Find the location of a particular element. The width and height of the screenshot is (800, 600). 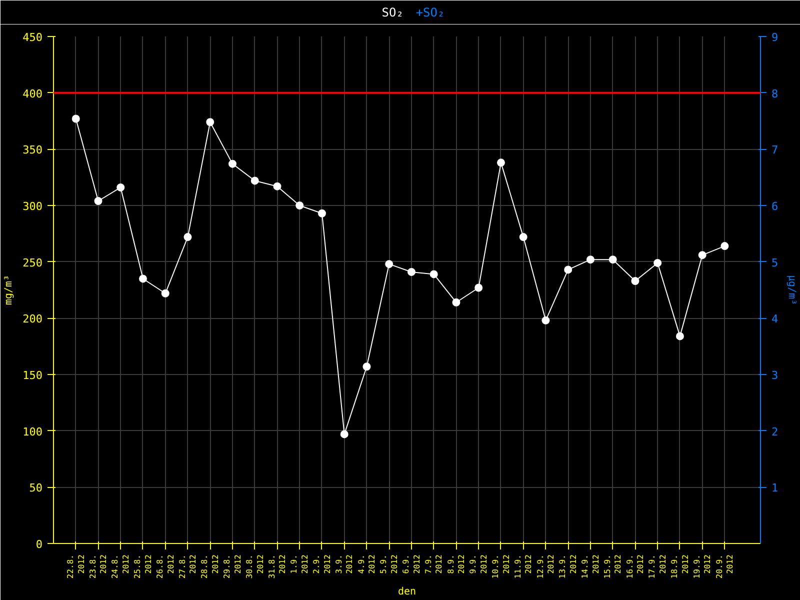

x-tick-label: 4.9. 2012 is located at coordinates (366, 564).